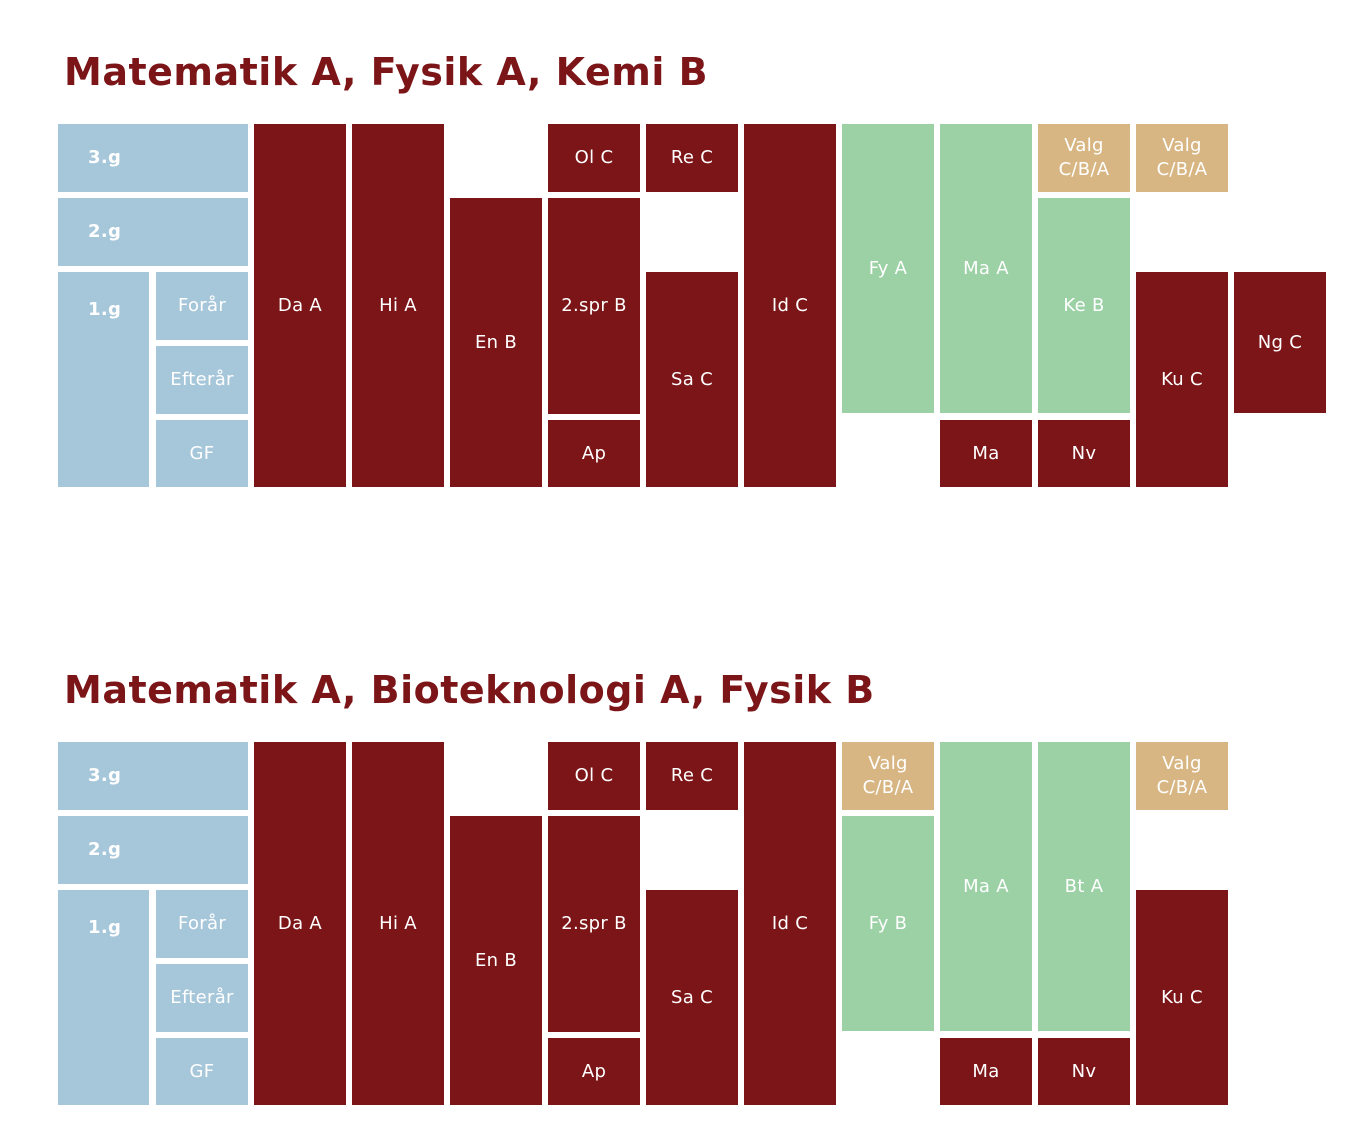 Image resolution: width=1372 pixels, height=1148 pixels. I want to click on diagram-title: Matematik A, Bioteknologi A, Fysik B, so click(469, 690).